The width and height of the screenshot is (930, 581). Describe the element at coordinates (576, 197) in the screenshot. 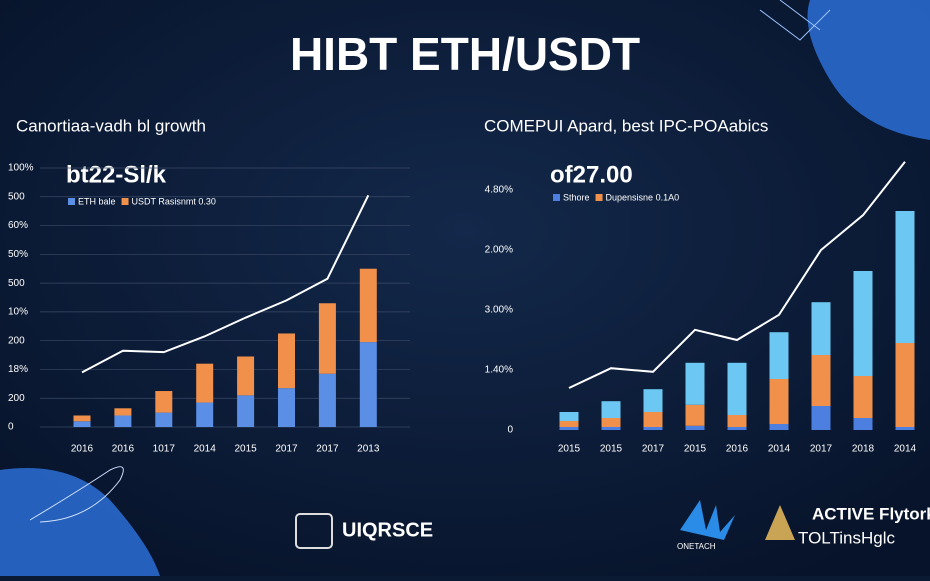

I see `legend-label: Sthore` at that location.